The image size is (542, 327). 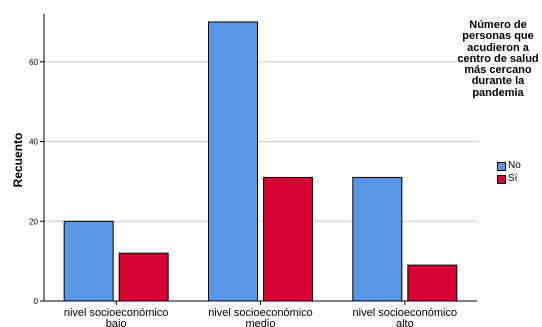 I want to click on x-tick-label: medio, so click(x=261, y=322).